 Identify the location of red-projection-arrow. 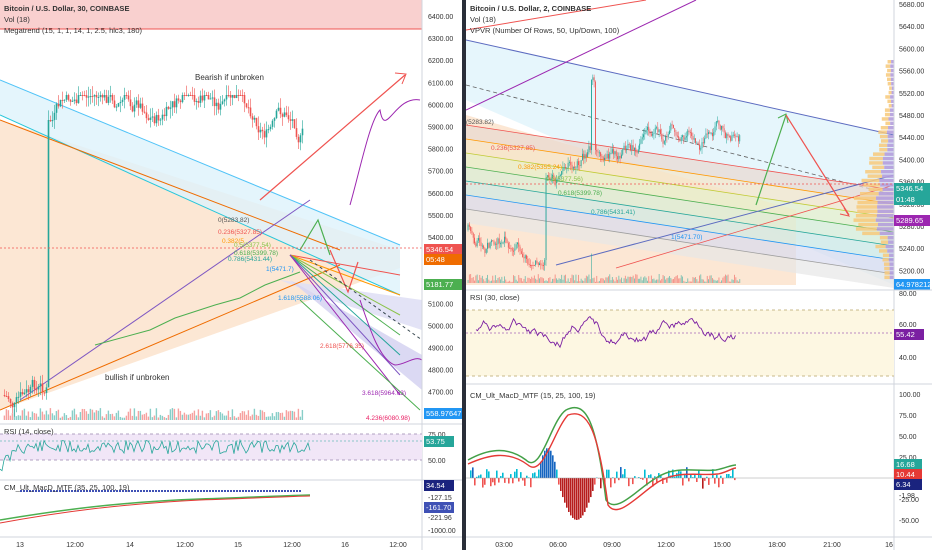
(817, 165).